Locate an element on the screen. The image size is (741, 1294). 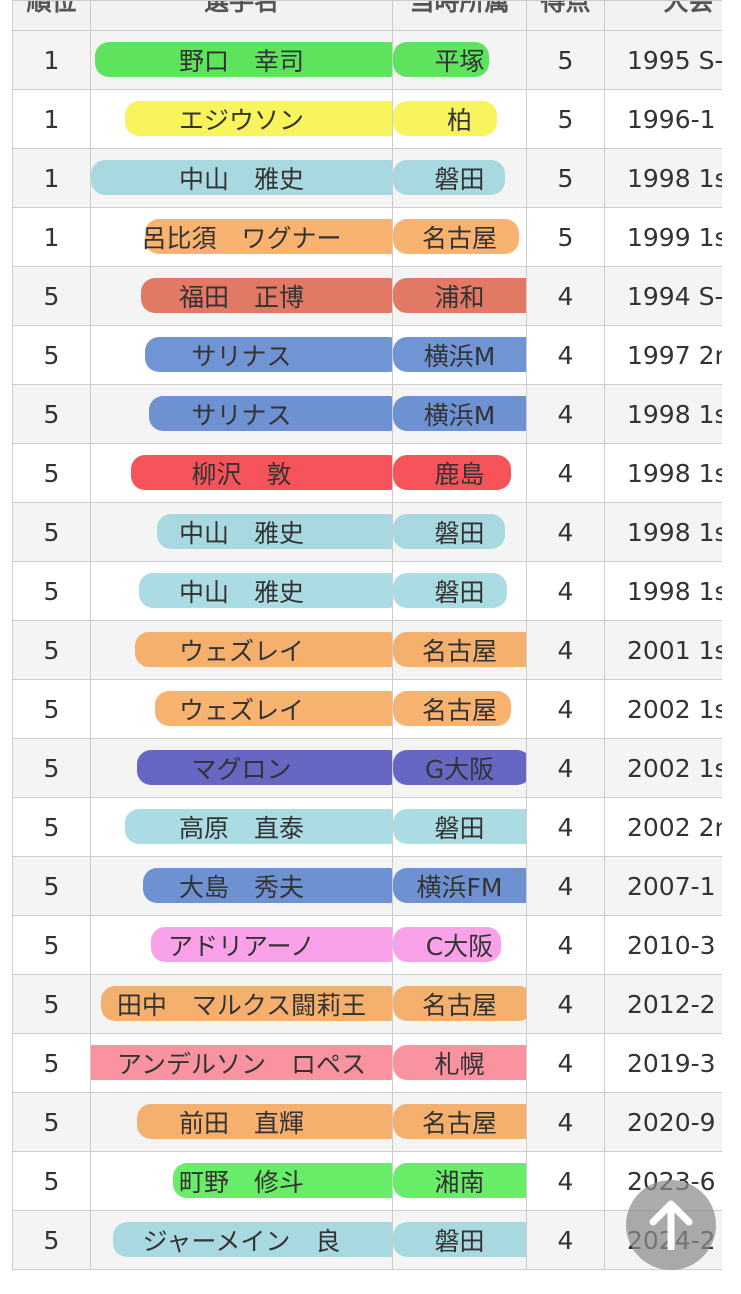
header-tournament: 大会 is located at coordinates (663, 15).